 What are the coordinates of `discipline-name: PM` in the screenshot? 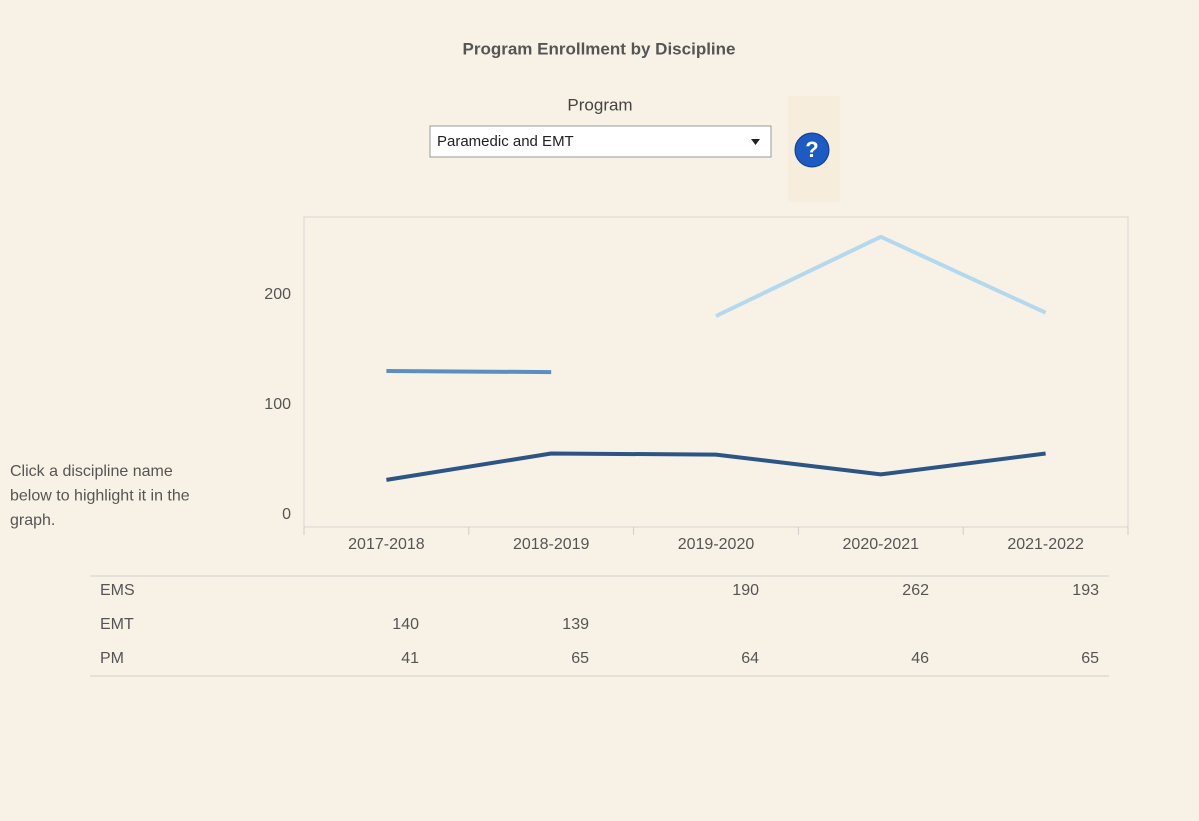 It's located at (112, 658).